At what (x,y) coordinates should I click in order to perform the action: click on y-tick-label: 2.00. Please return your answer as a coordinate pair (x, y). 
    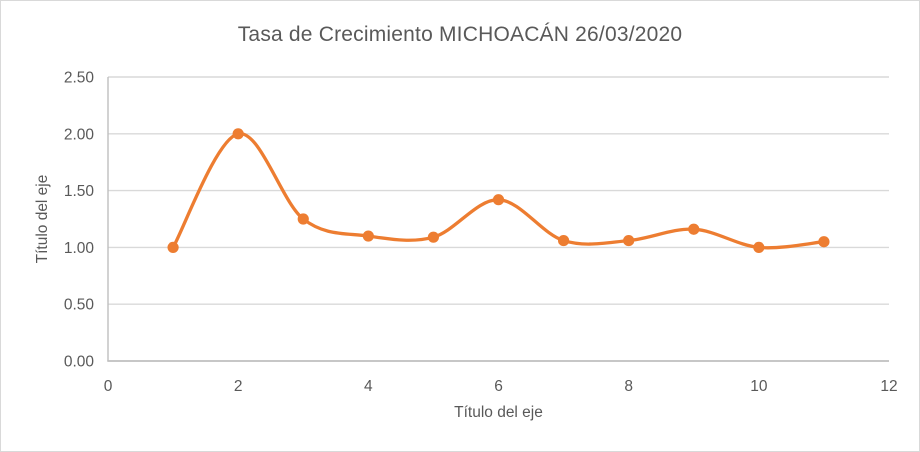
    Looking at the image, I should click on (79, 134).